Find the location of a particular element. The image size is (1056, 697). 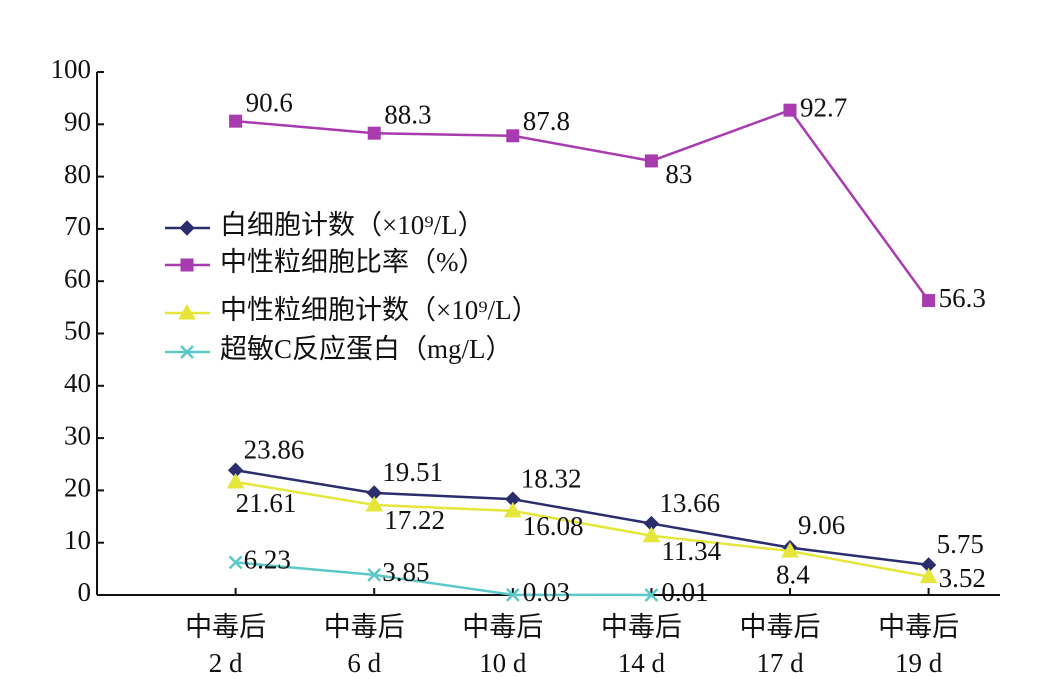

y-tick-label: 20 is located at coordinates (77, 488).